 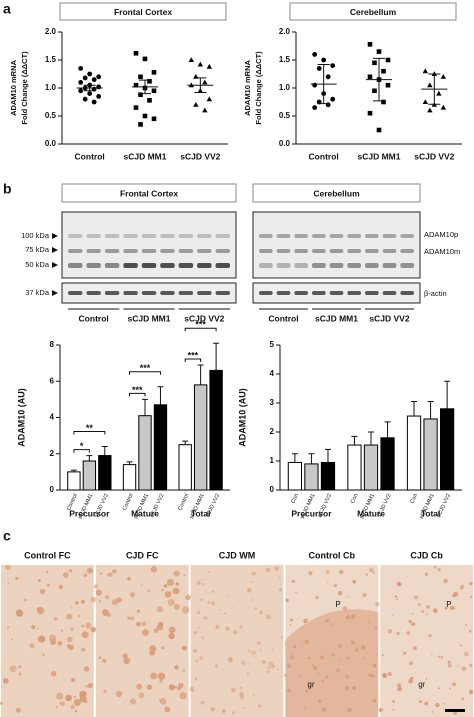 What do you see at coordinates (47, 555) in the screenshot?
I see `image-label: Control FC` at bounding box center [47, 555].